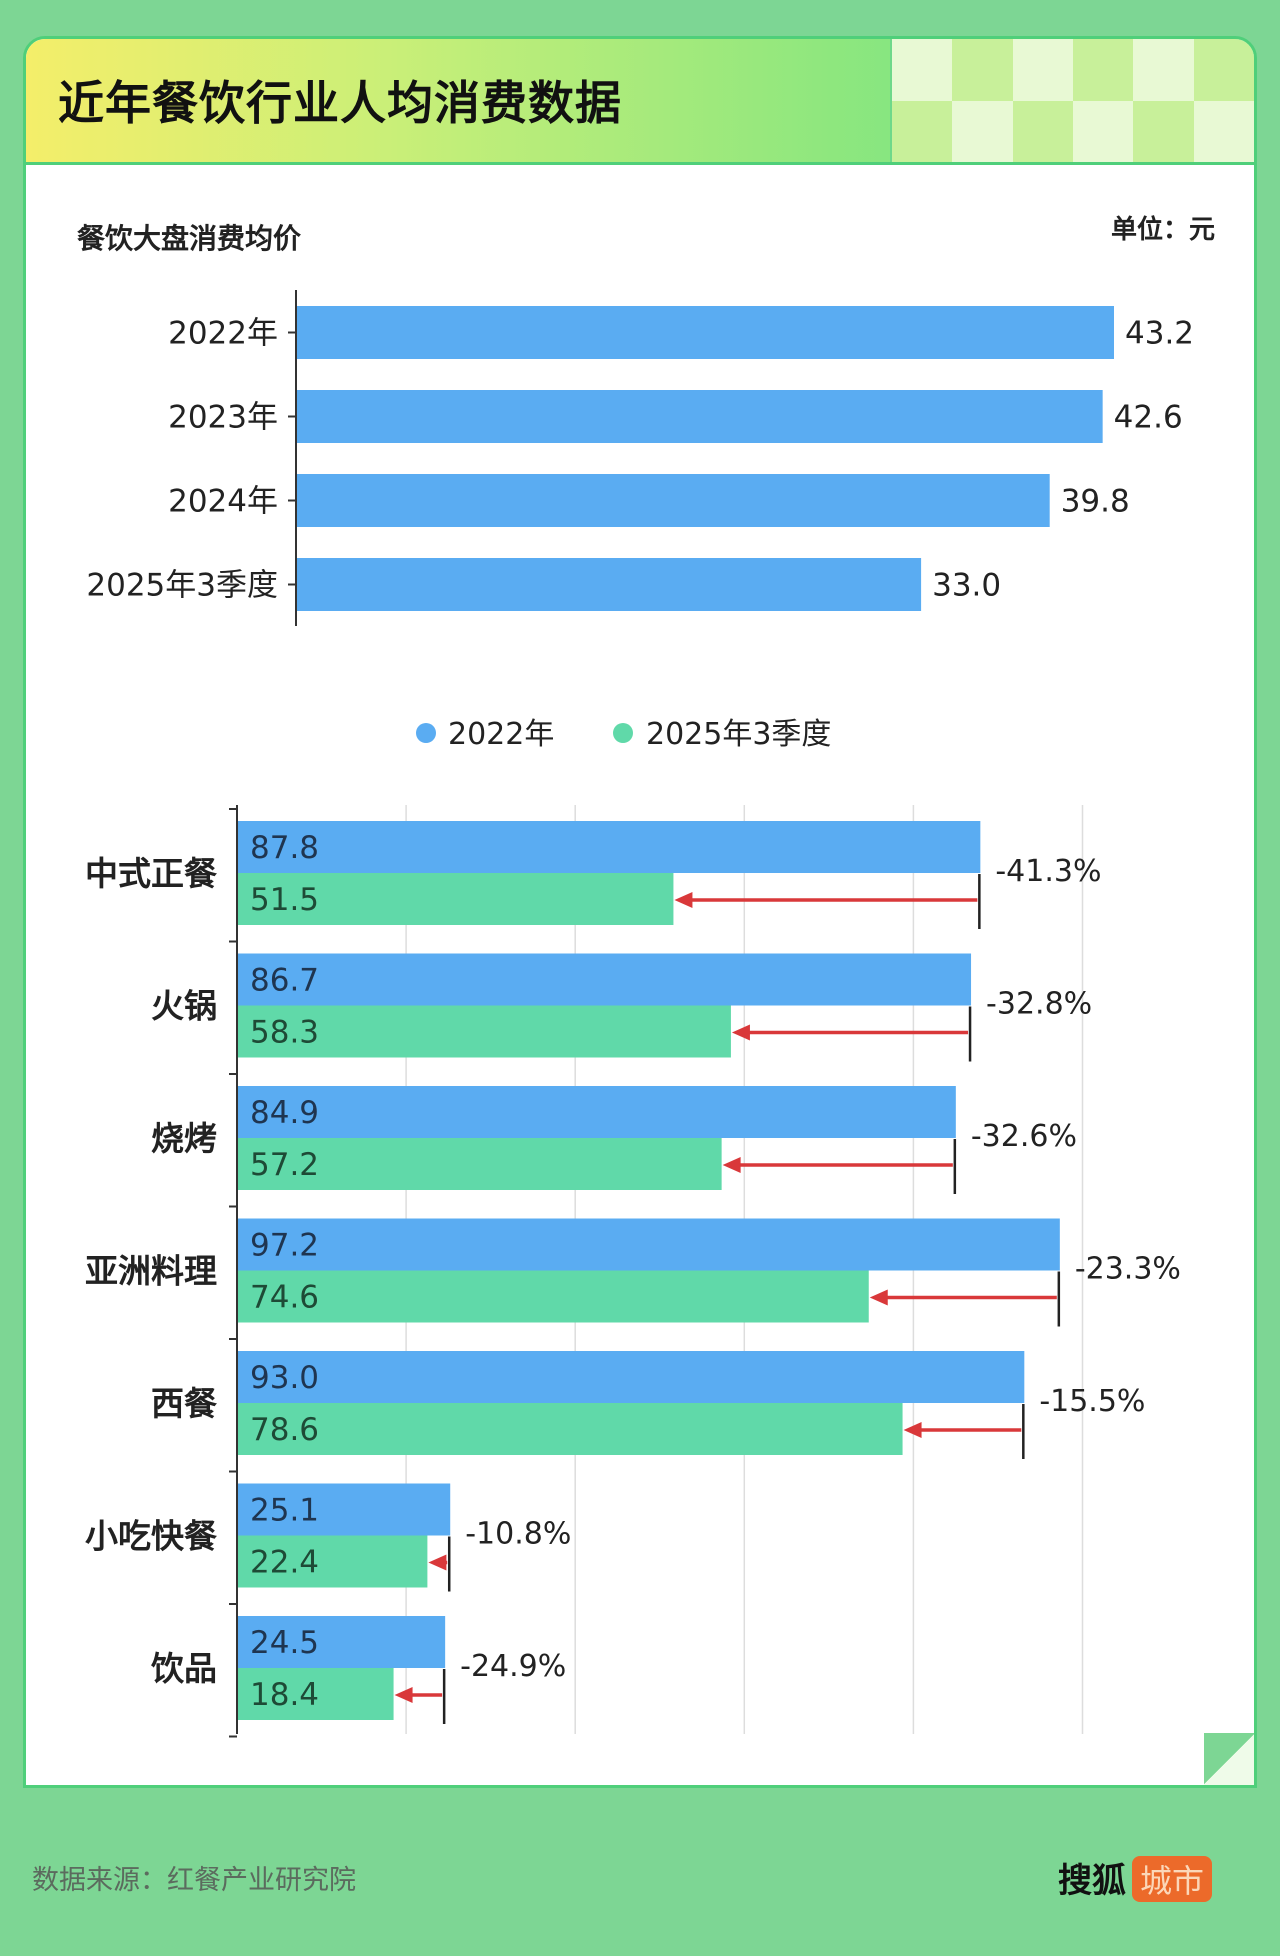 The image size is (1280, 1956). Describe the element at coordinates (284, 1643) in the screenshot. I see `chart2-value-label-2022: 24.5` at that location.